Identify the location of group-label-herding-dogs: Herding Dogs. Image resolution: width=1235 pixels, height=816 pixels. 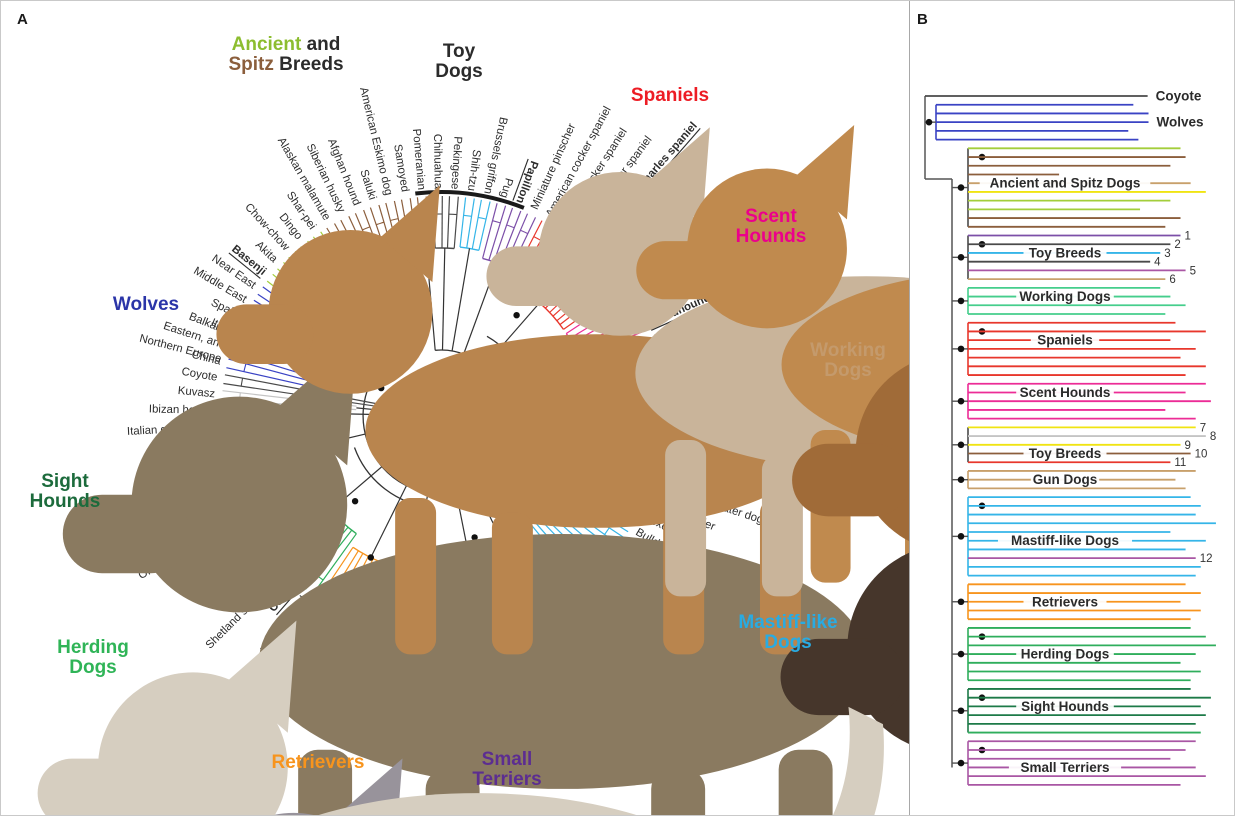
(93, 657).